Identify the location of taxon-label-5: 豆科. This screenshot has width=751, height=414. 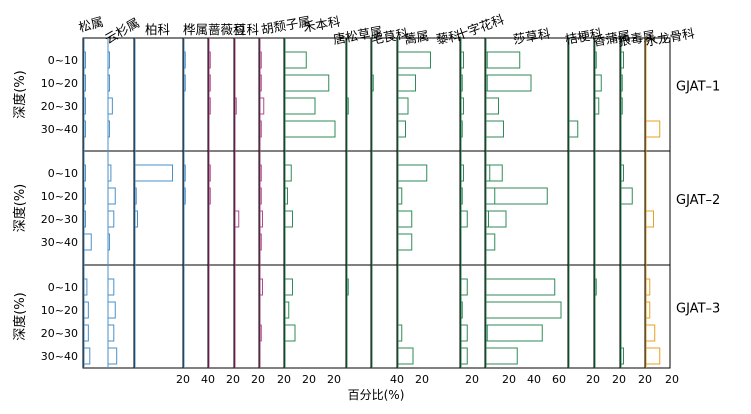
(247, 29).